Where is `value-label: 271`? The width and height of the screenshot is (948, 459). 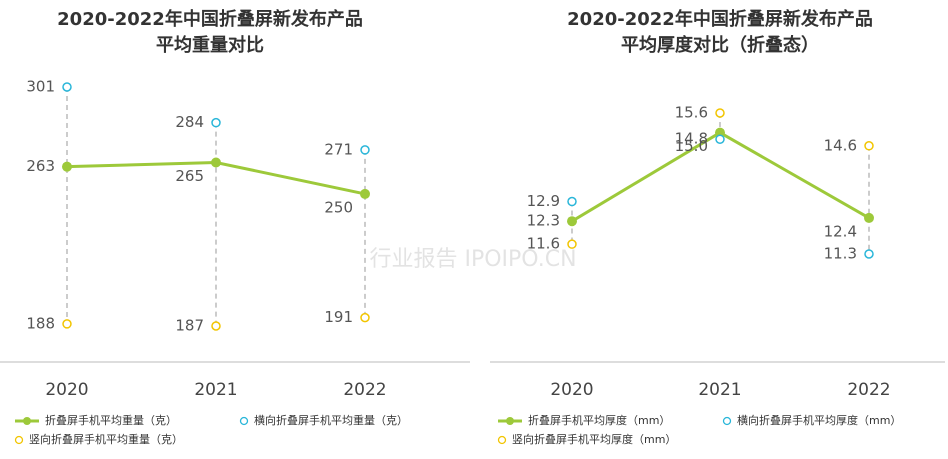 value-label: 271 is located at coordinates (338, 149).